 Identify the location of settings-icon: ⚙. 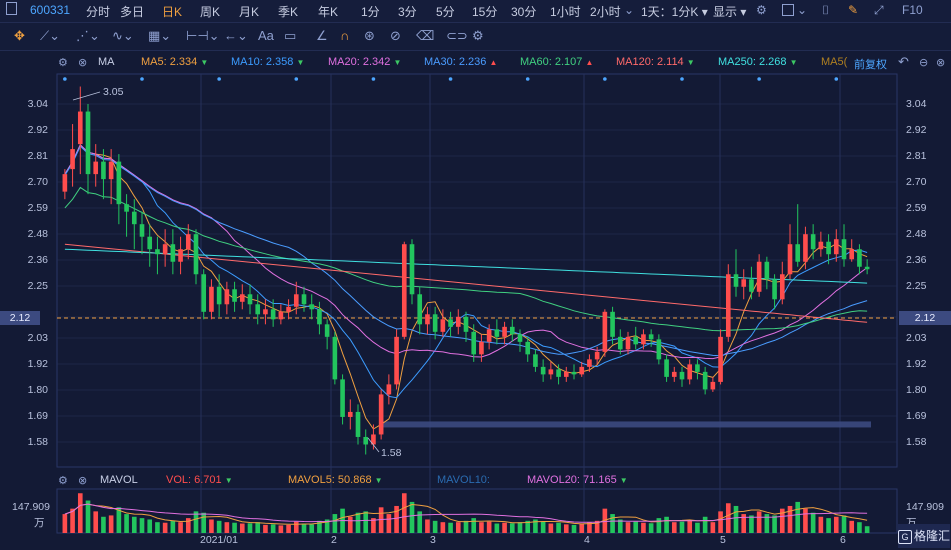
(478, 35).